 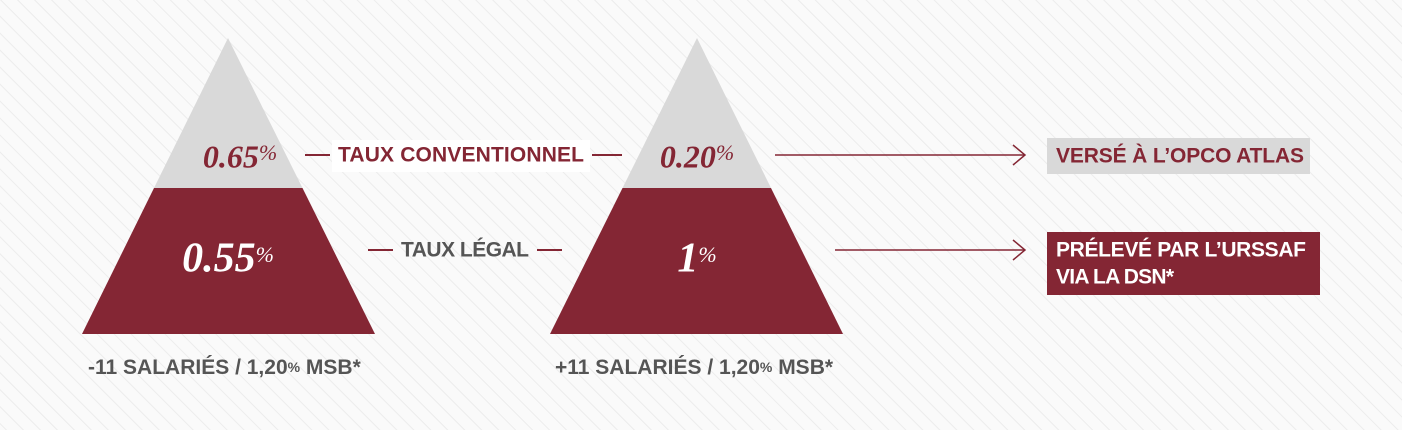 What do you see at coordinates (231, 156) in the screenshot?
I see `text: 0.65` at bounding box center [231, 156].